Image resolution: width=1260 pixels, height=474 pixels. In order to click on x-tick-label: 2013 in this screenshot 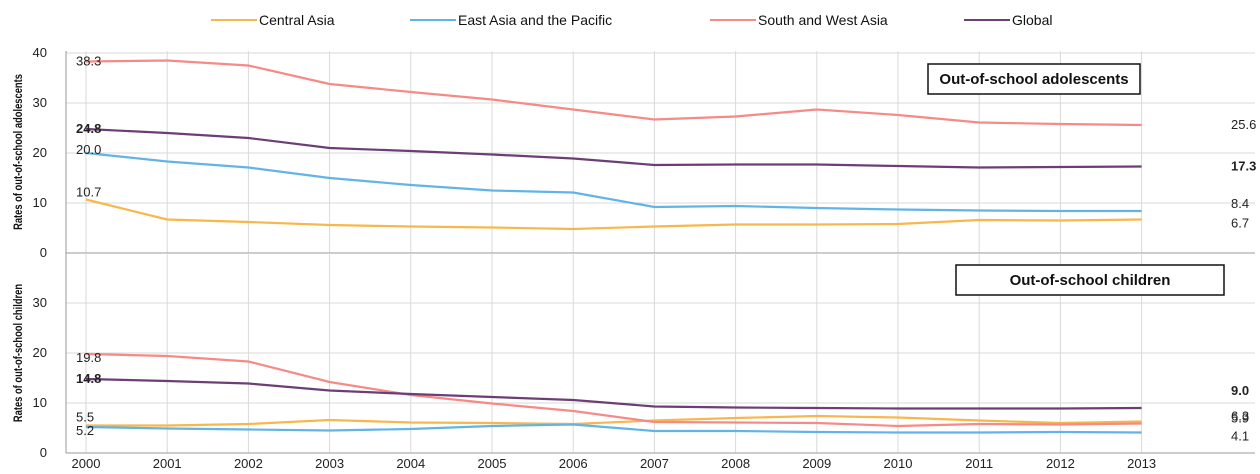, I will do `click(1141, 462)`.